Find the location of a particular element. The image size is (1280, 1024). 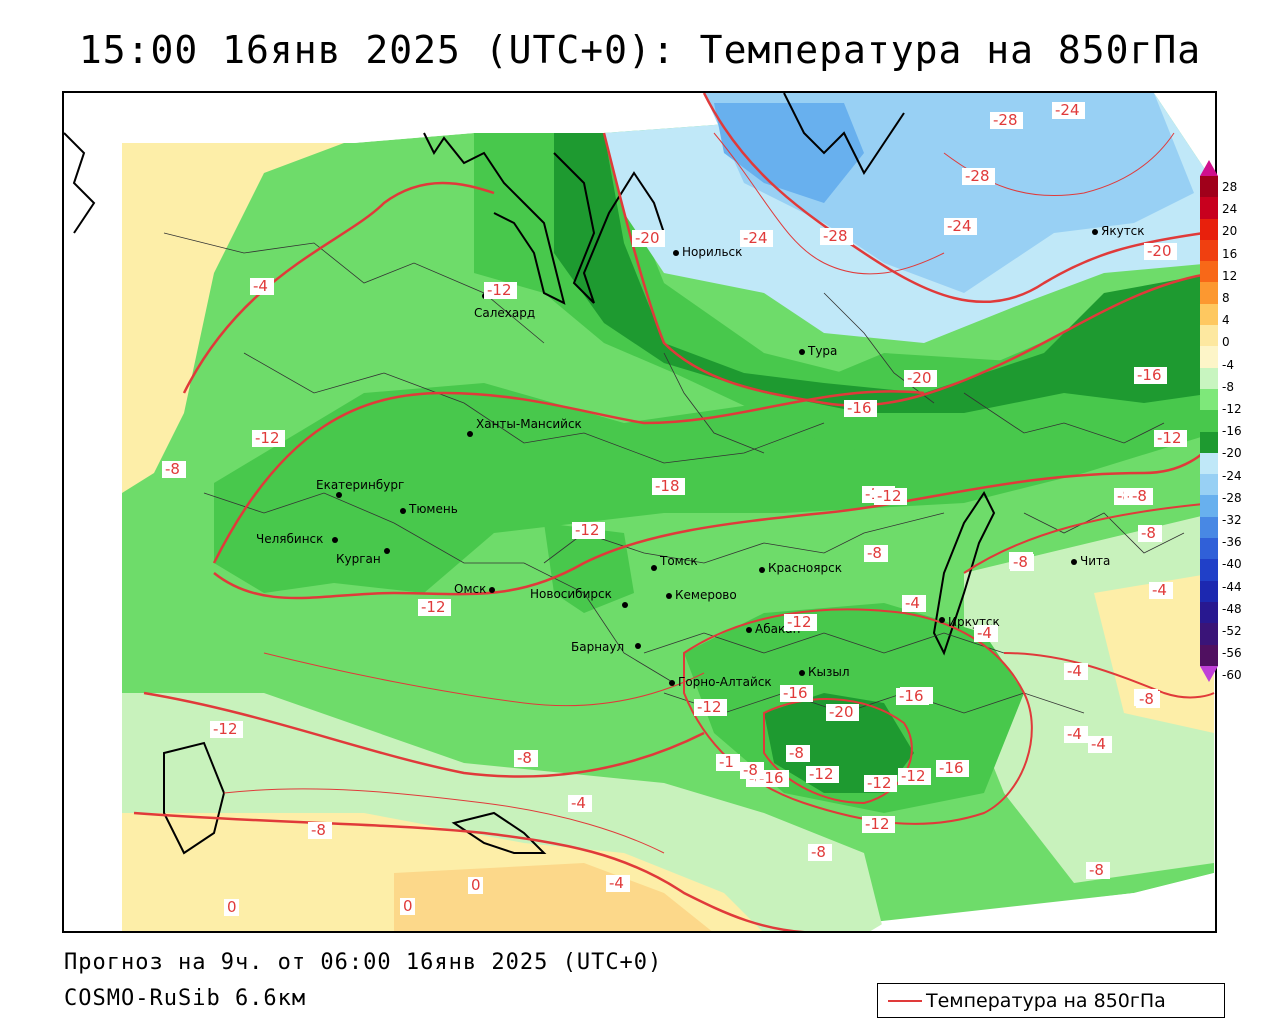

city-label: Чита is located at coordinates (1095, 561).